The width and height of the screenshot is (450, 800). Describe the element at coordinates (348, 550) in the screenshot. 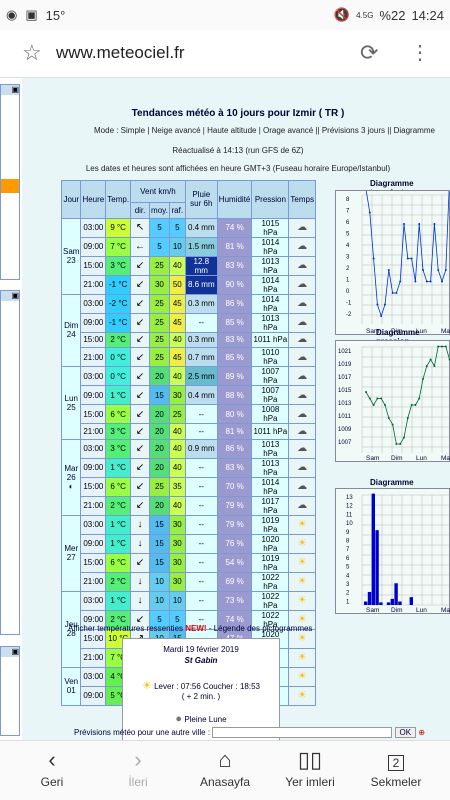

I see `tick-label: 7` at that location.